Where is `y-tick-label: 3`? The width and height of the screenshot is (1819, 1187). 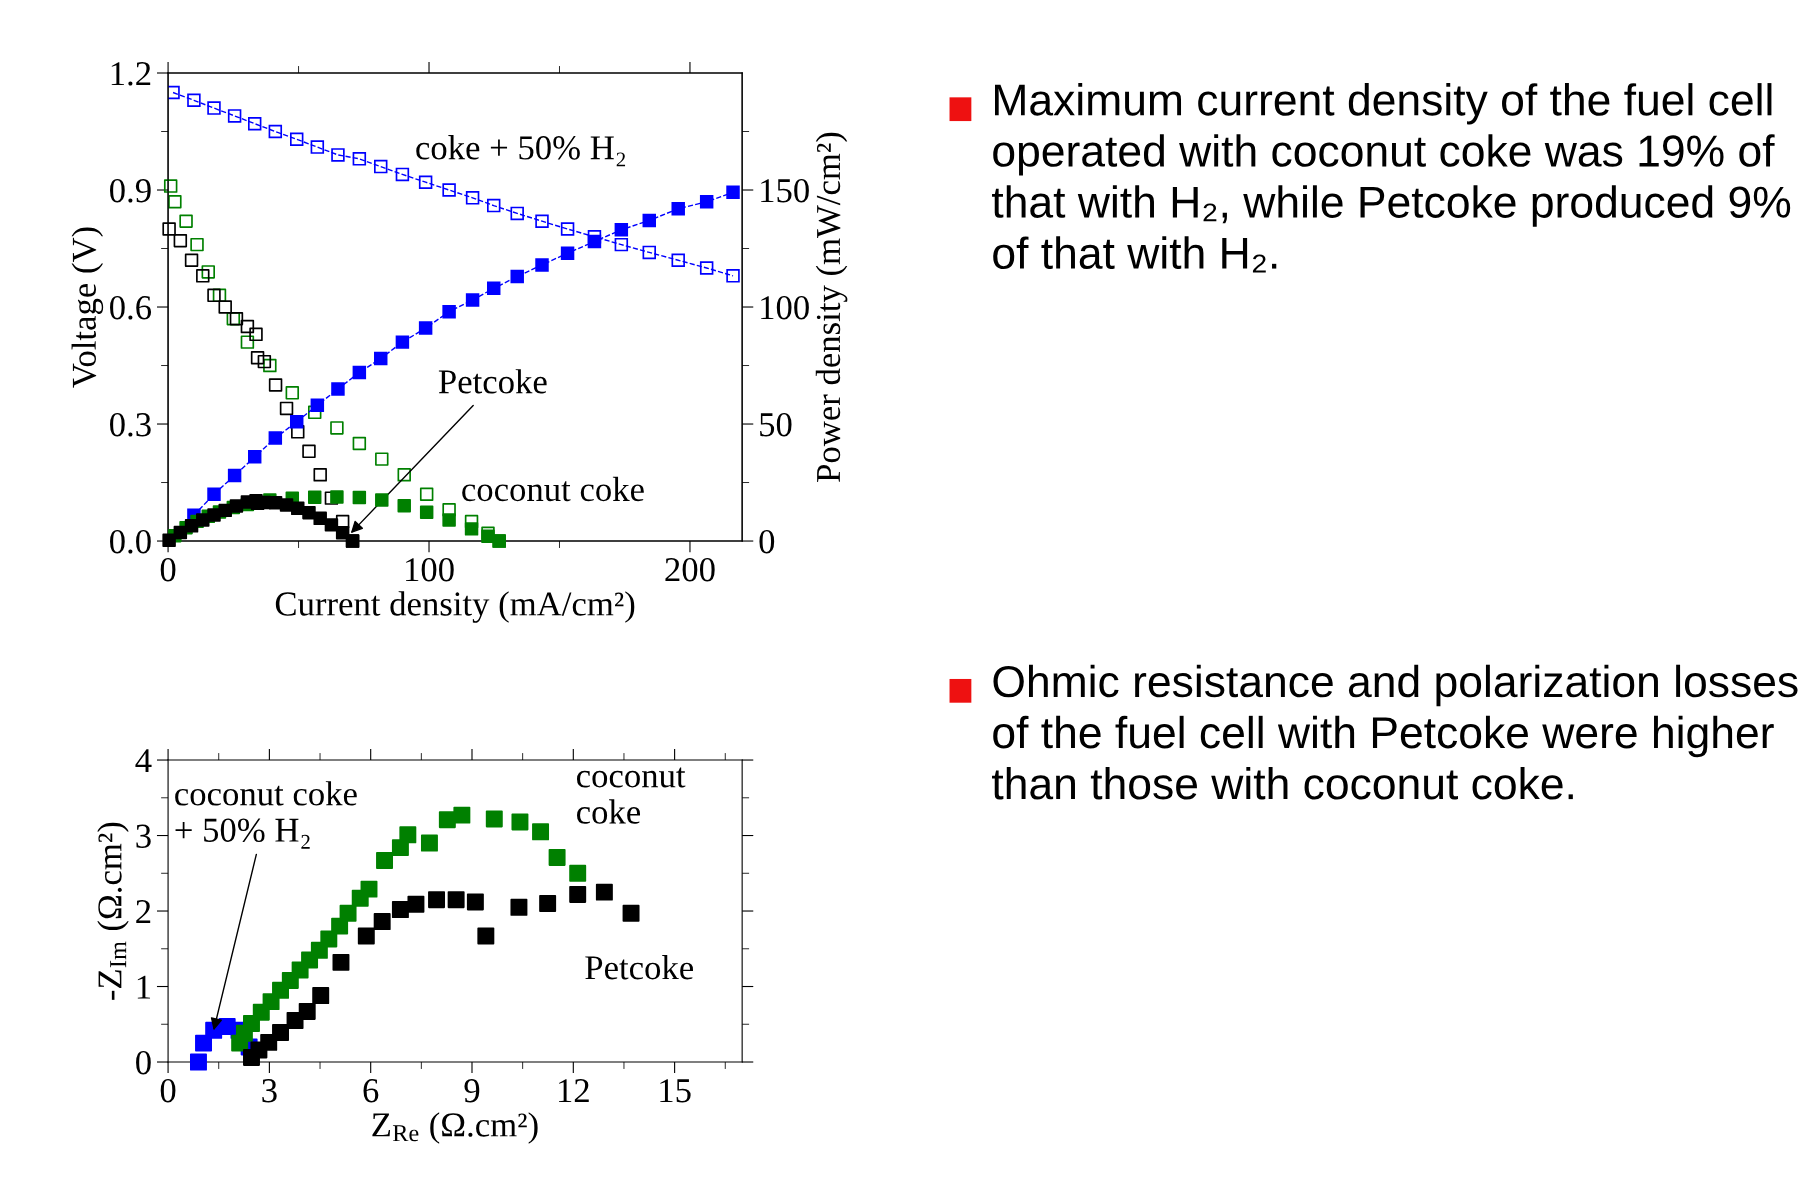 y-tick-label: 3 is located at coordinates (143, 836).